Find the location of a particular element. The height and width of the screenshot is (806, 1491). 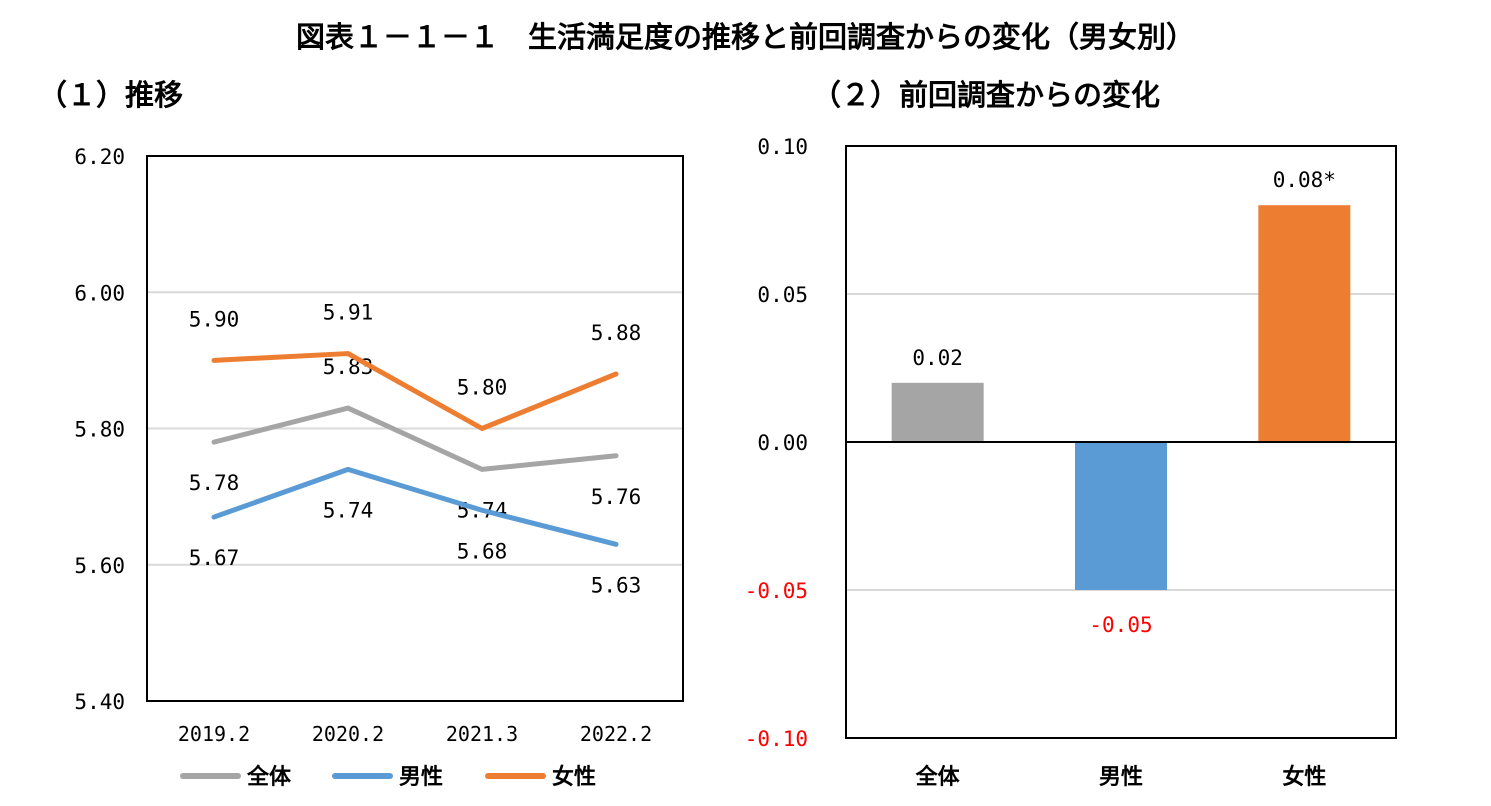

y-tick-label: 0.00 is located at coordinates (782, 443).